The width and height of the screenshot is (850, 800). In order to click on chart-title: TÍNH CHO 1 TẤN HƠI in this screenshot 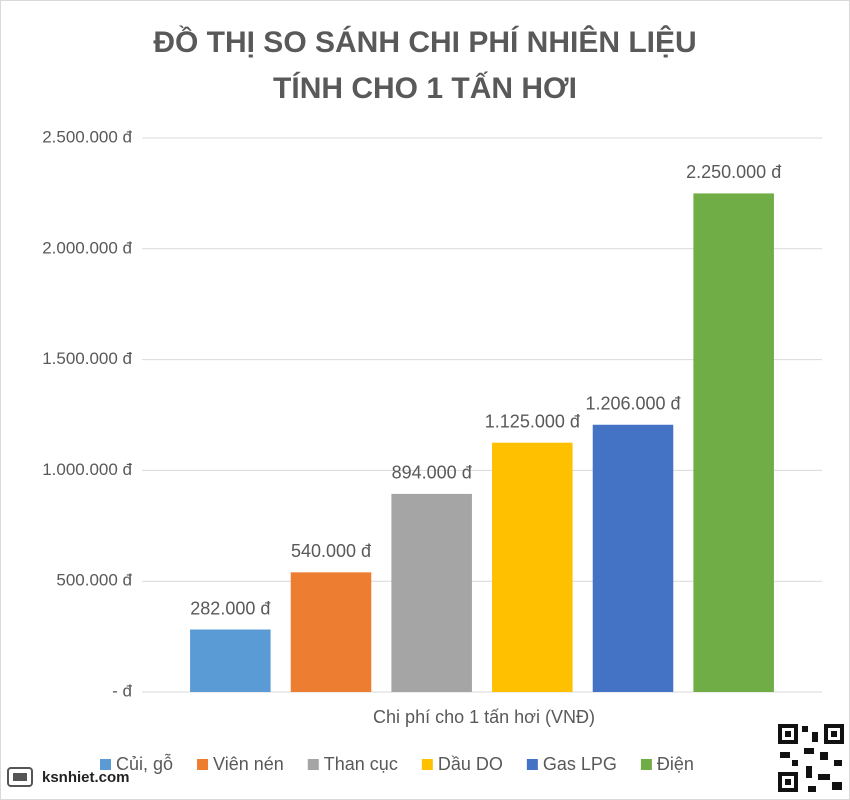, I will do `click(425, 88)`.